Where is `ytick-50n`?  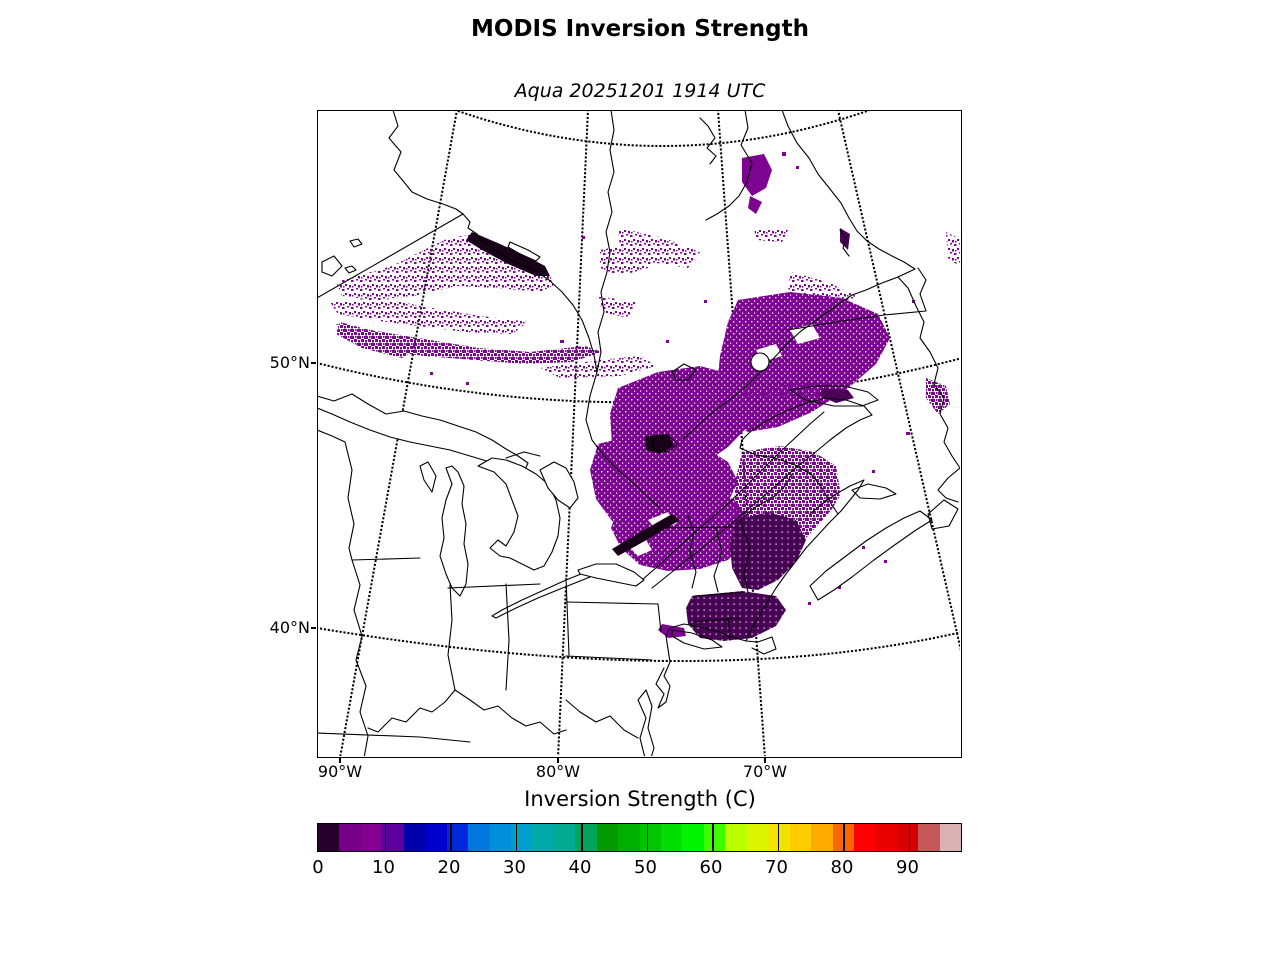
ytick-50n is located at coordinates (313, 363).